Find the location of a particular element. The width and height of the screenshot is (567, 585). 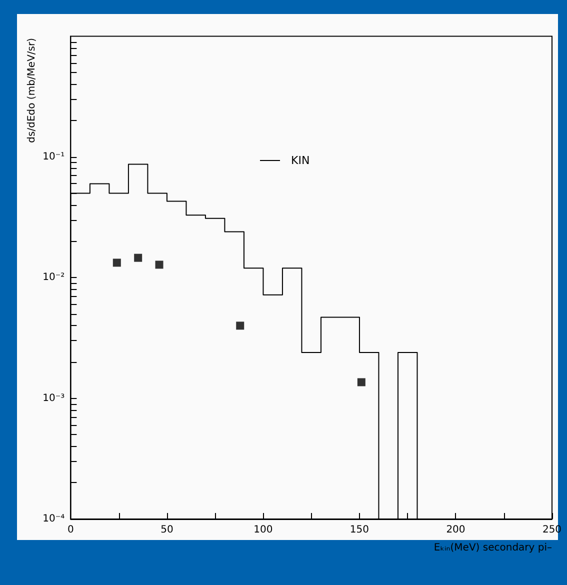

x-tick-label: 100 is located at coordinates (263, 530).